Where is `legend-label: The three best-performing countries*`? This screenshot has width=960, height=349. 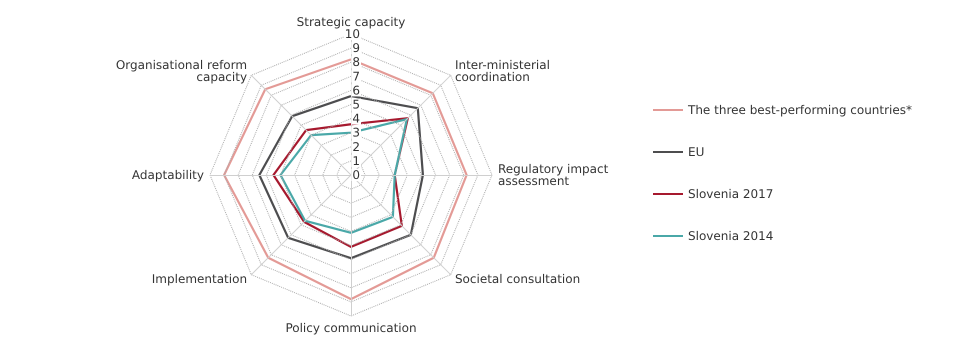 legend-label: The three best-performing countries* is located at coordinates (799, 110).